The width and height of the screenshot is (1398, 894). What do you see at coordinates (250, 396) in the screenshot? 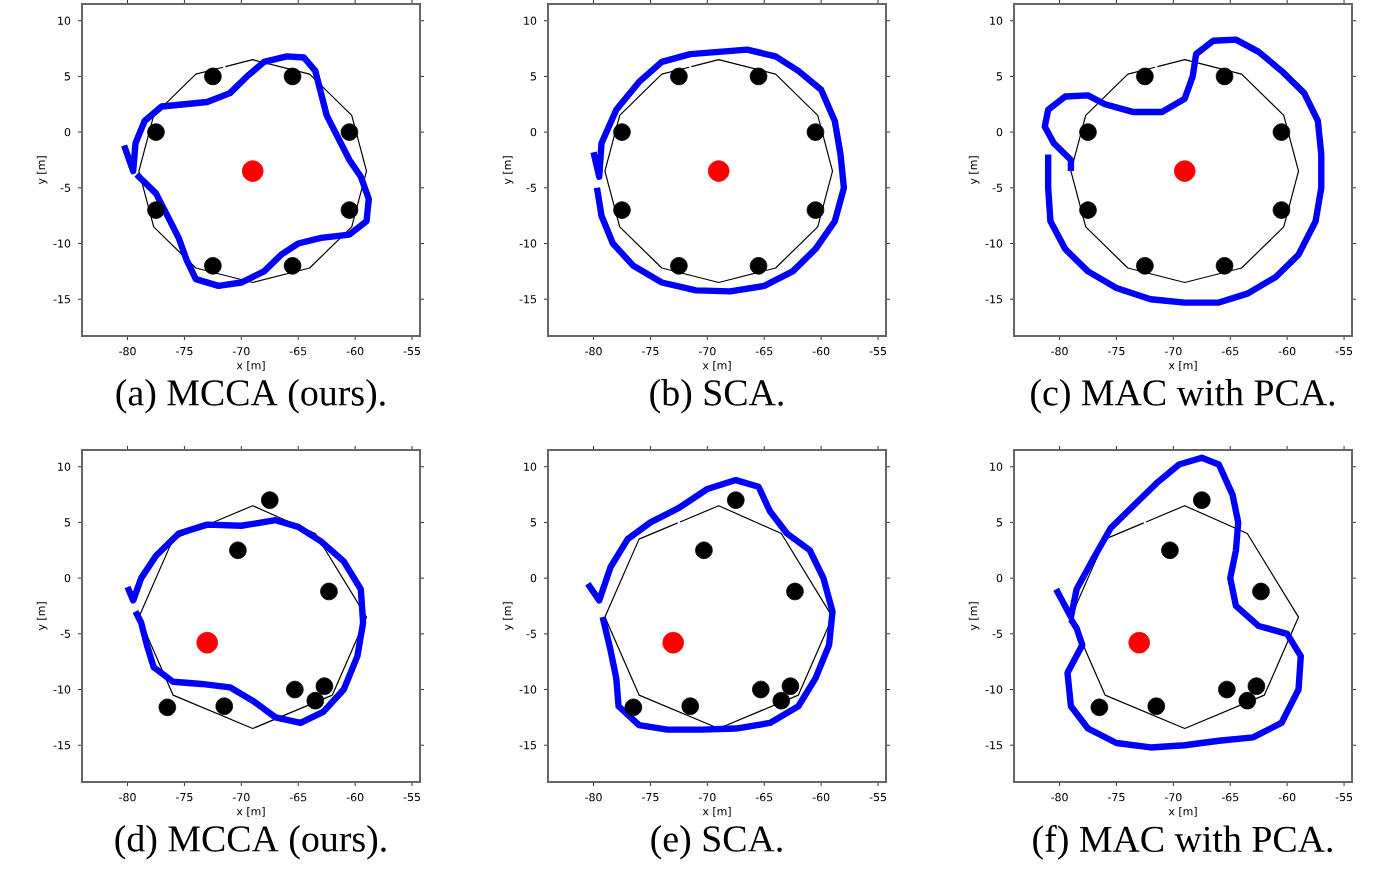
I see `text: (a) MCCA (ours).` at bounding box center [250, 396].